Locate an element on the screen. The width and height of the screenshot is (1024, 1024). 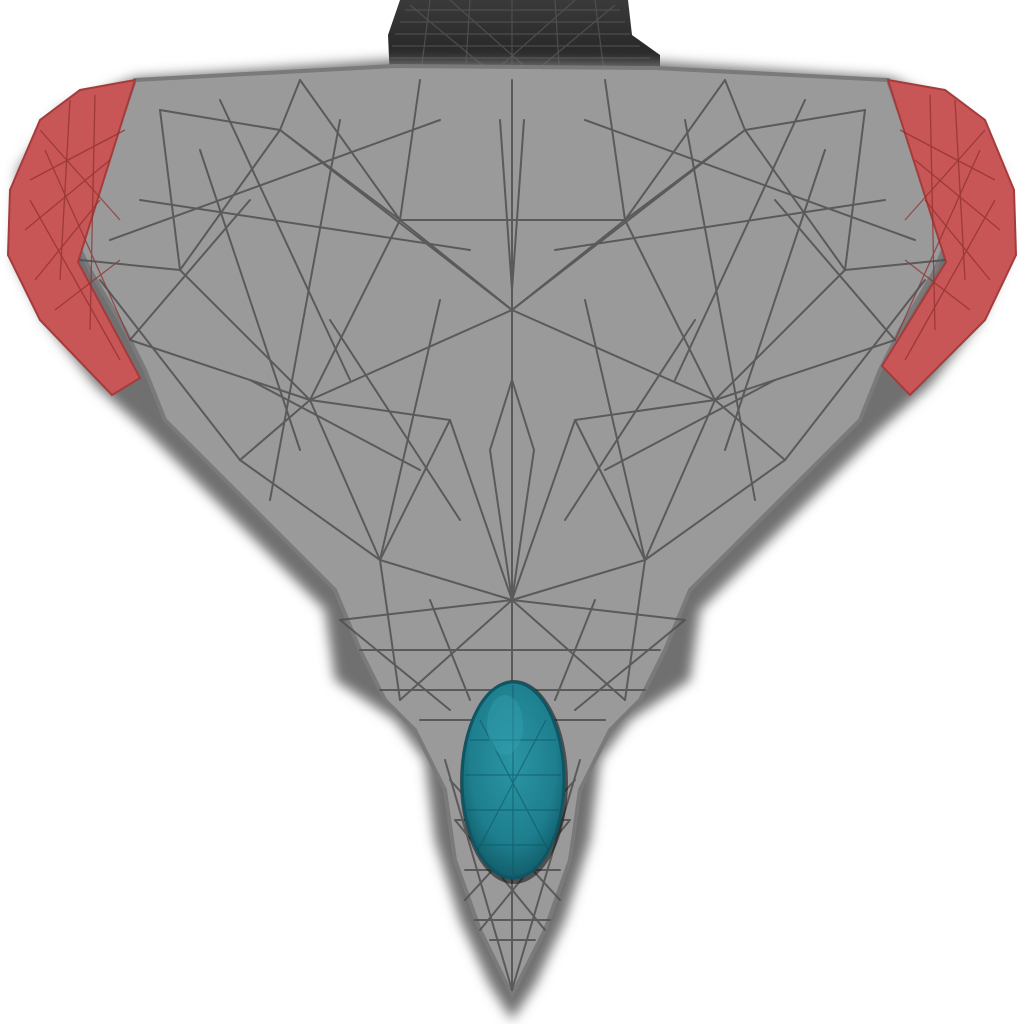
right-wingtip is located at coordinates (949, 237).